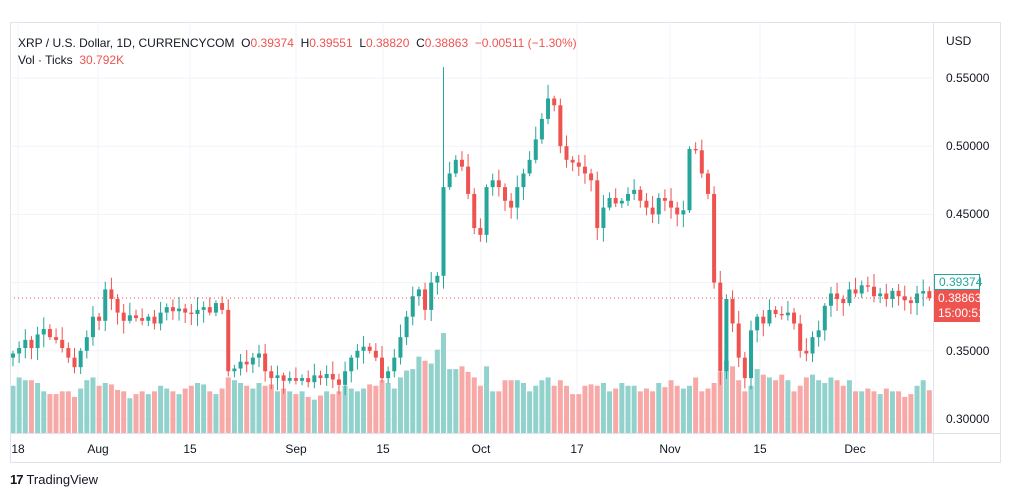 The width and height of the screenshot is (1012, 498). Describe the element at coordinates (959, 41) in the screenshot. I see `currency-label: USD` at that location.